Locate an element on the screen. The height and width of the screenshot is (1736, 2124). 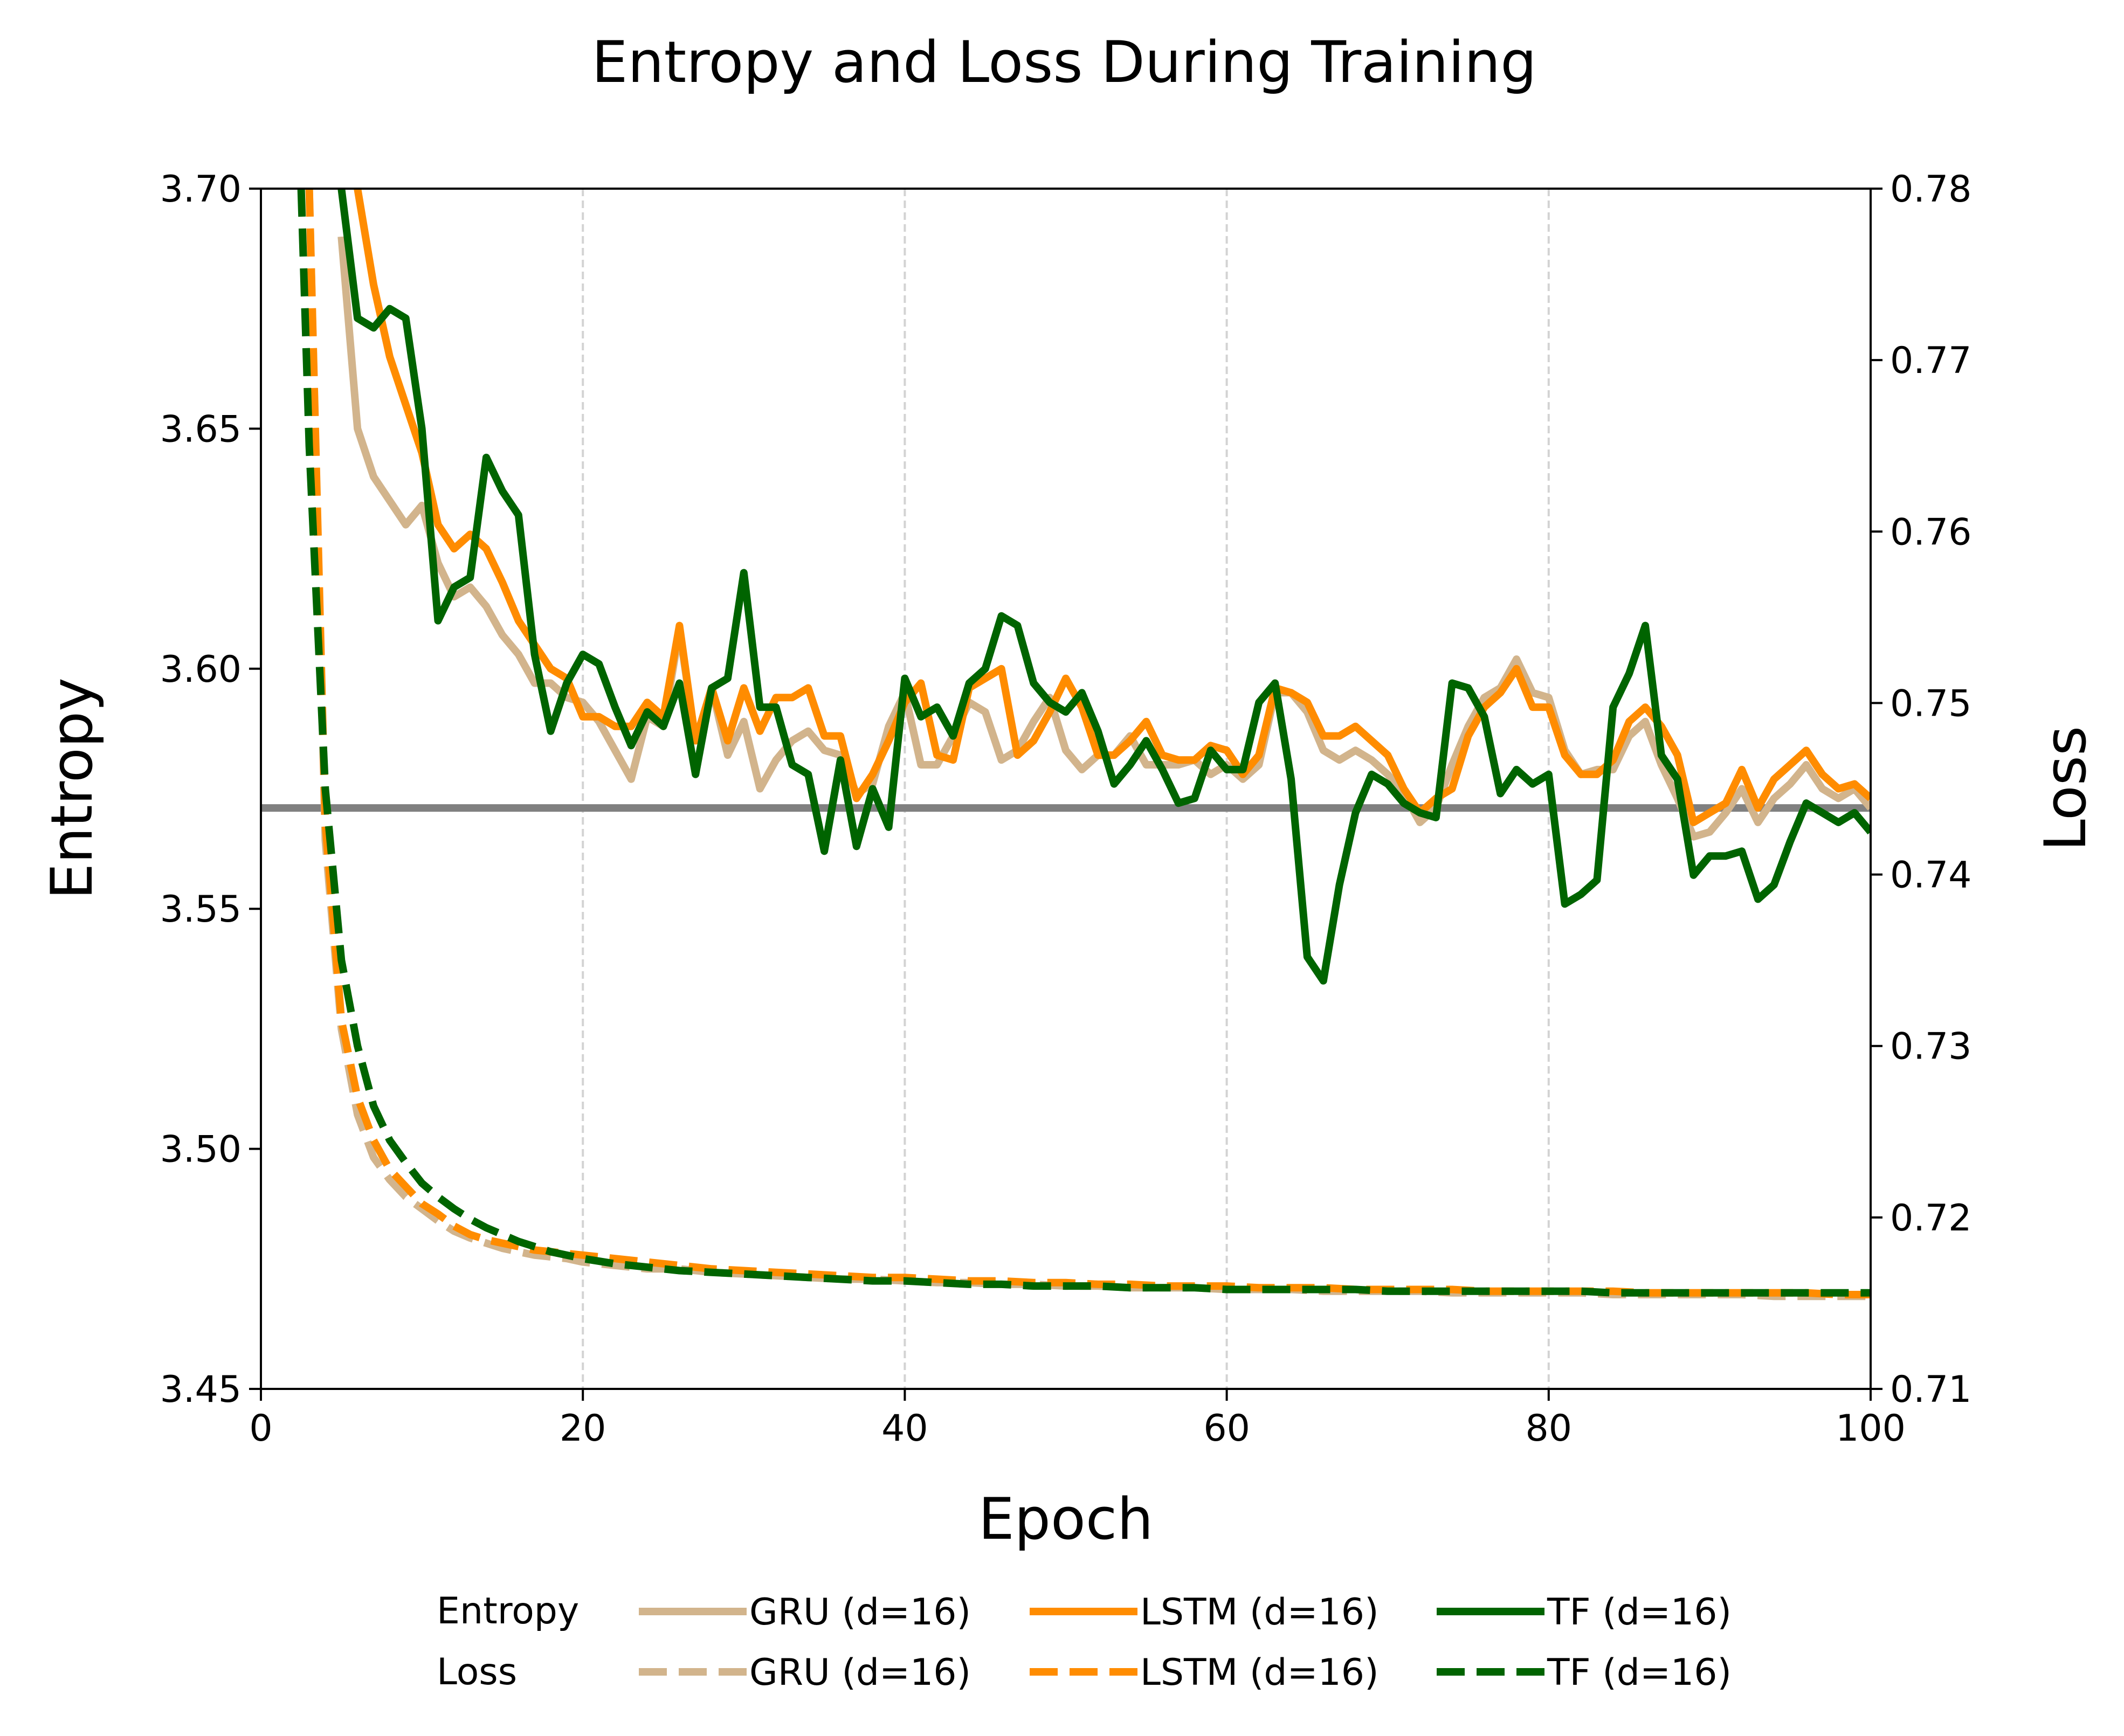
x-axis-label: Epoch is located at coordinates (1066, 1519).